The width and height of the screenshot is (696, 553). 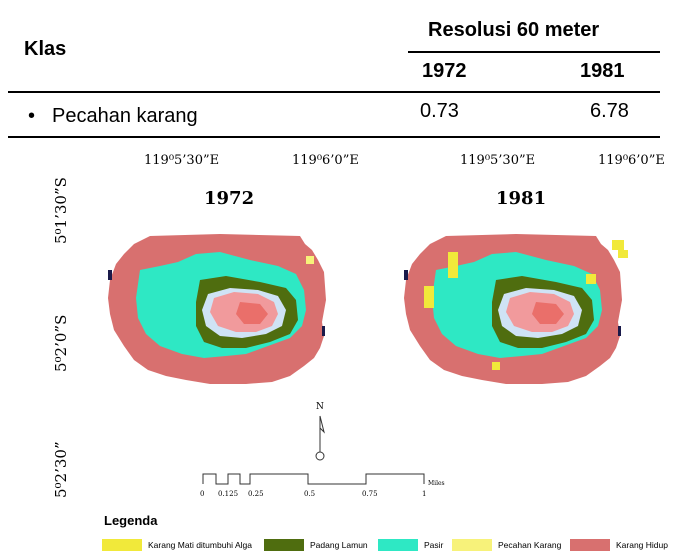 What do you see at coordinates (439, 111) in the screenshot?
I see `row-value-1972: 0.73` at bounding box center [439, 111].